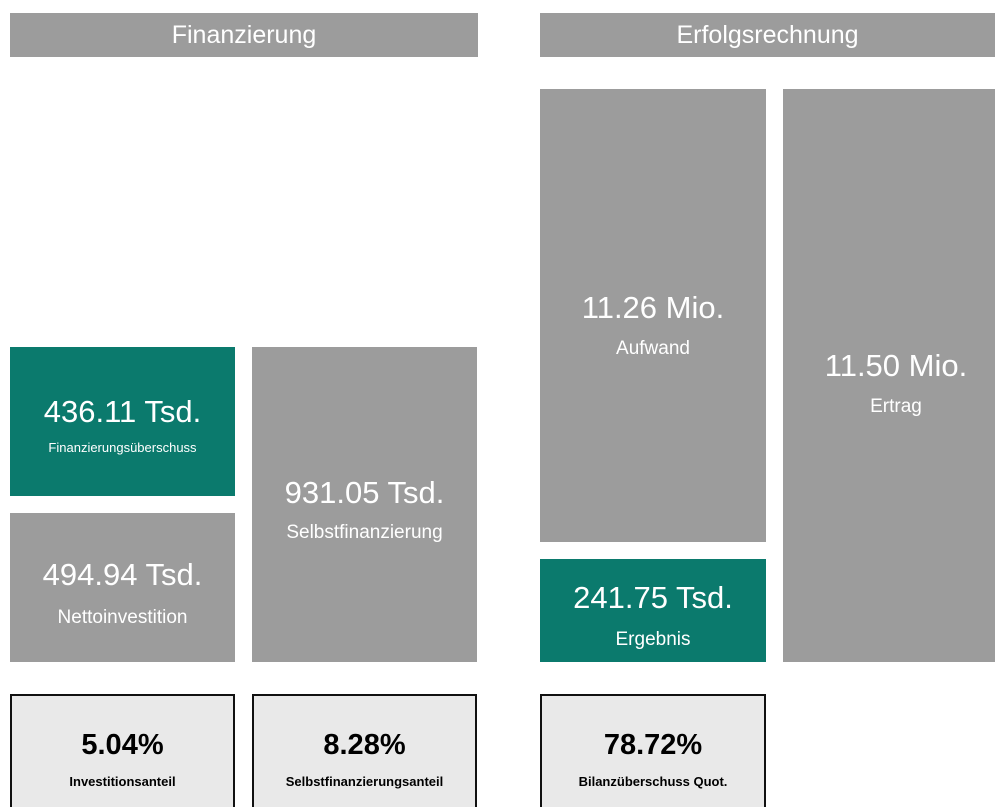  I want to click on kpi-card: 5.04% Investitionsanteil, so click(122, 750).